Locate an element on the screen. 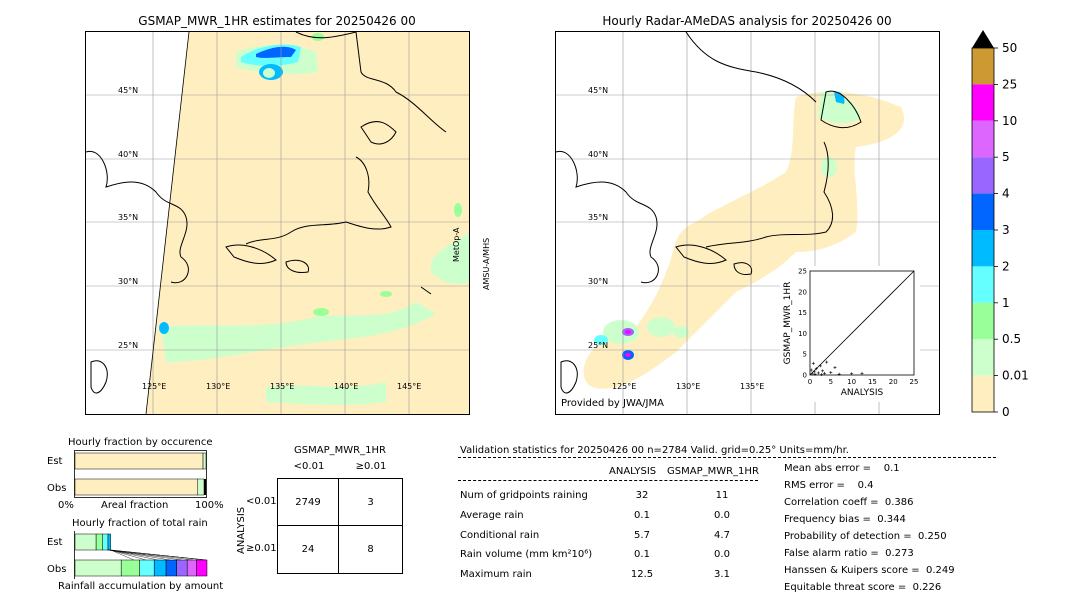 Image resolution: width=1080 pixels, height=612 pixels. fraction-total-footer: Rainfall accumulation by amount is located at coordinates (141, 586).